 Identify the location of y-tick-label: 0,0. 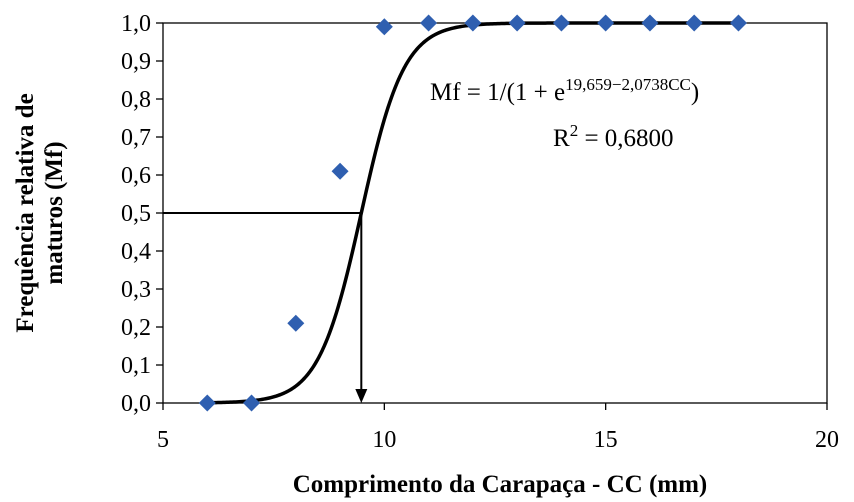
(136, 404).